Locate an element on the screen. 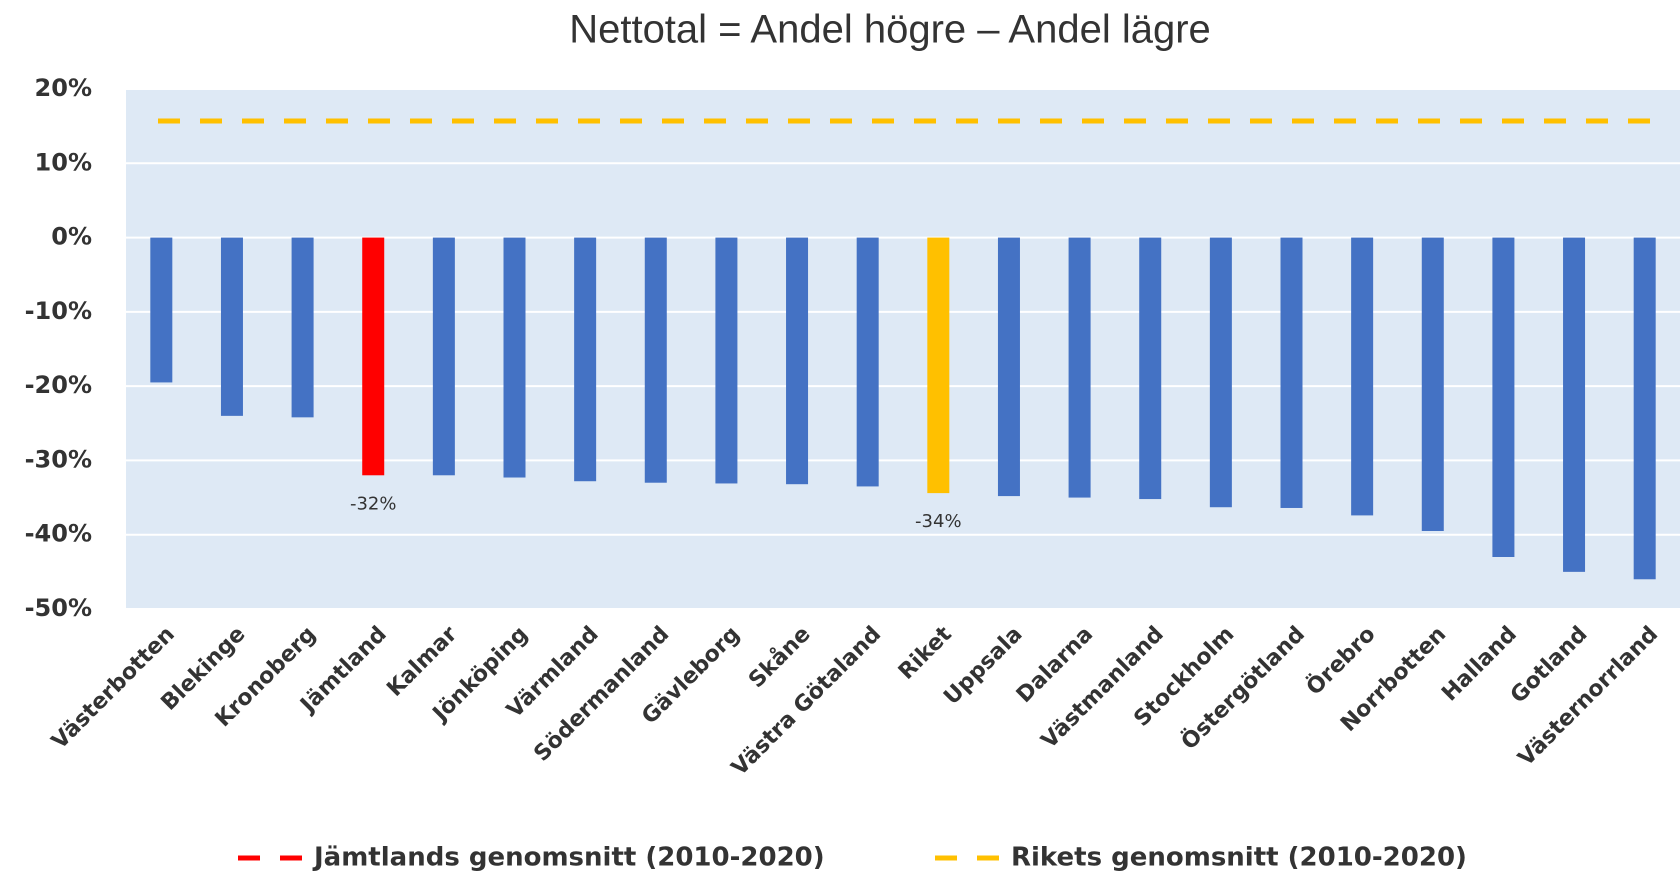 The image size is (1680, 876). y-tick-label: -30% is located at coordinates (58, 459).